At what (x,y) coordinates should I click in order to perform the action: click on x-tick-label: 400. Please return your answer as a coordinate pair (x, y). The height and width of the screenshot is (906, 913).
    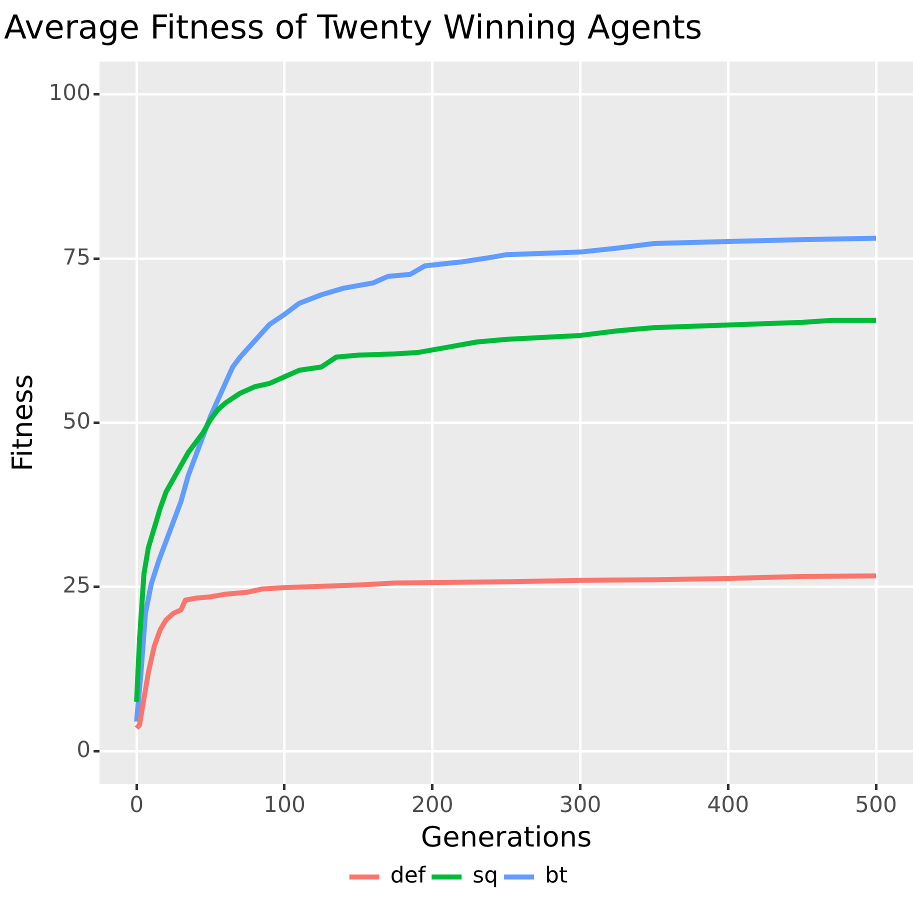
    Looking at the image, I should click on (728, 805).